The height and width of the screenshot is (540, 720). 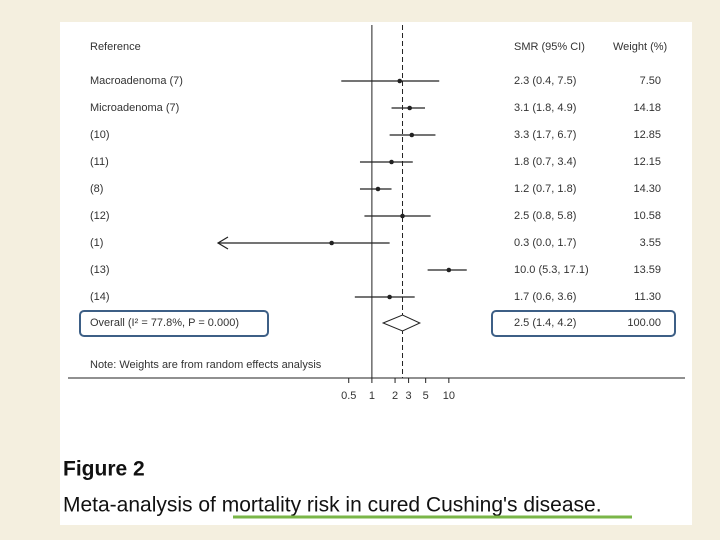 I want to click on truncation-arrow, so click(x=222, y=243).